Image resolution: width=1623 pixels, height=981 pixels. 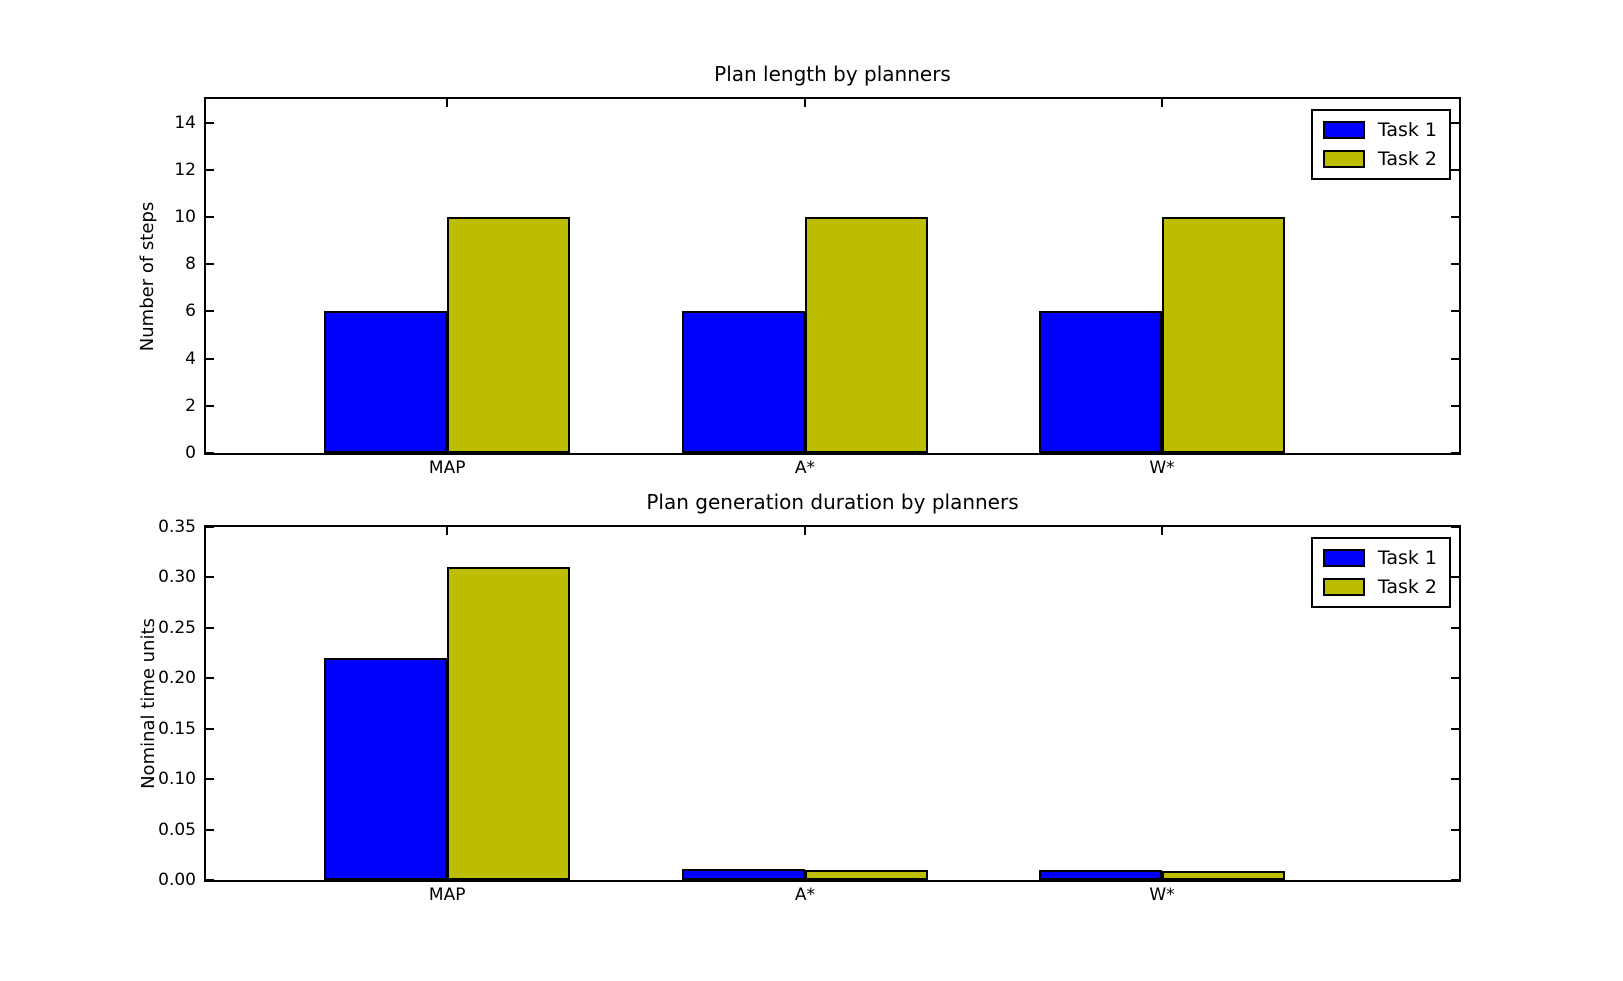 I want to click on y-tick-label: 0.30, so click(x=177, y=577).